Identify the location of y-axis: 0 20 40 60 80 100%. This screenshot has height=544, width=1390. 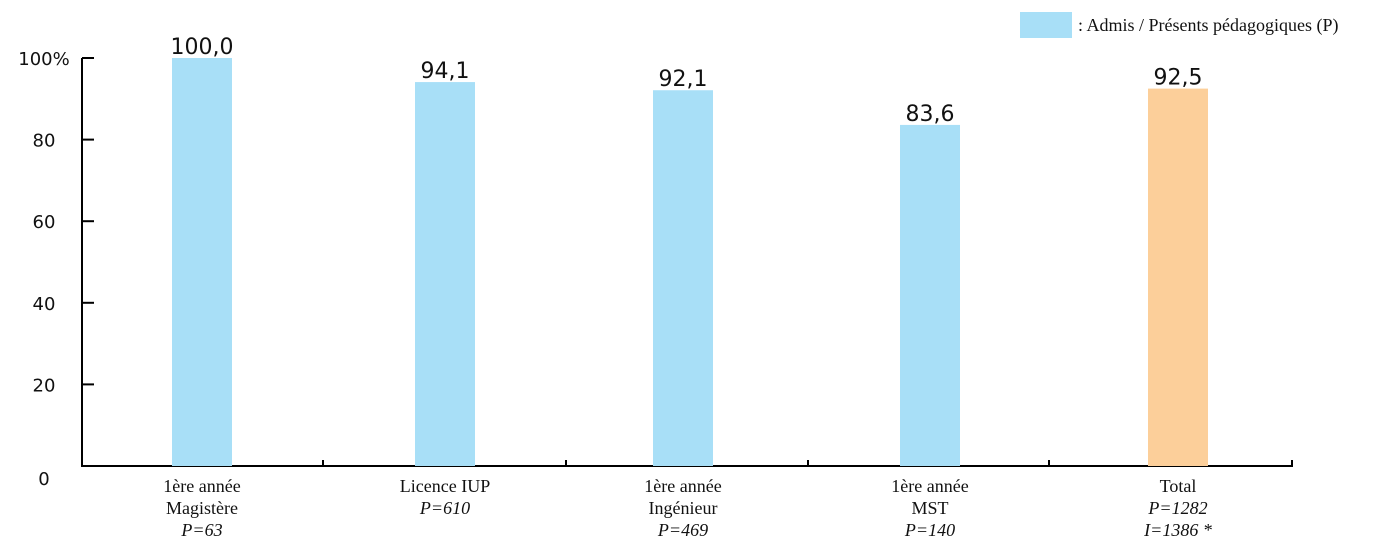
(56, 269).